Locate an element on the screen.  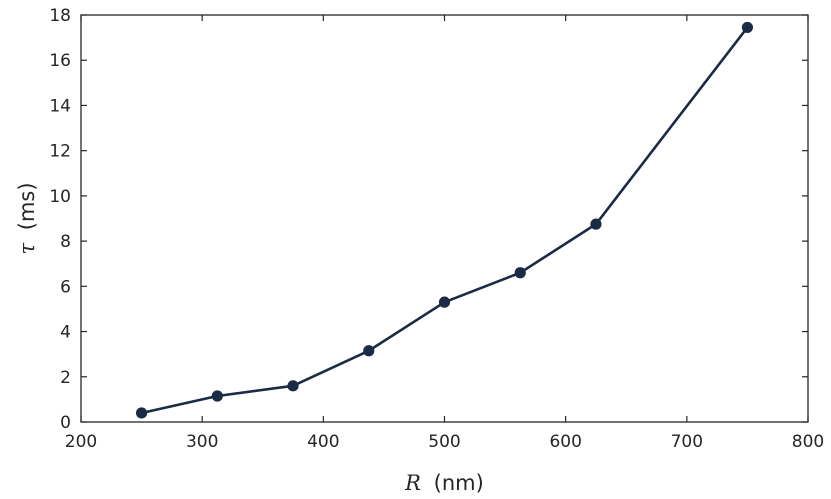
x-axis-label: R (nm) is located at coordinates (444, 483).